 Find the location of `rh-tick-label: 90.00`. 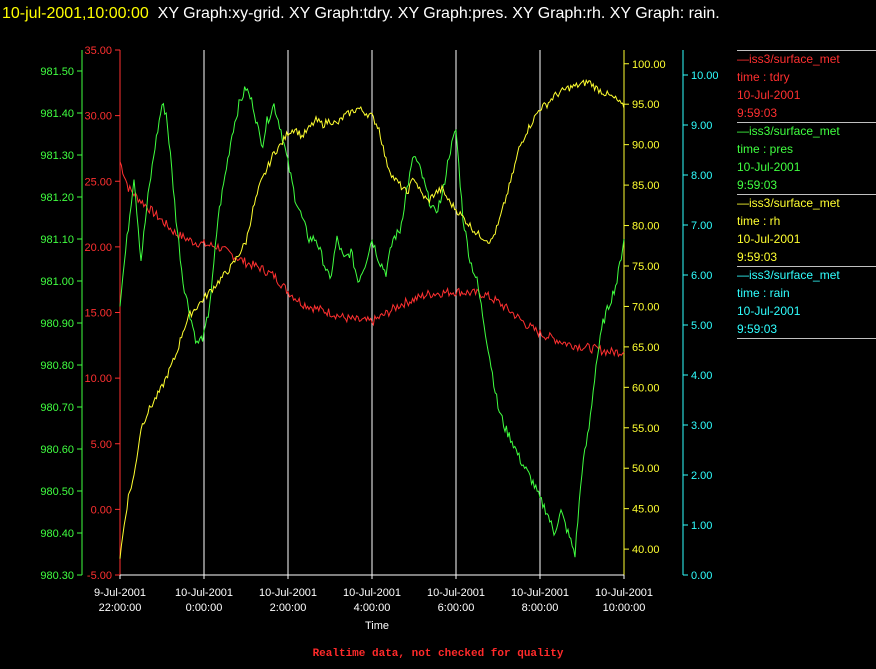

rh-tick-label: 90.00 is located at coordinates (646, 146).